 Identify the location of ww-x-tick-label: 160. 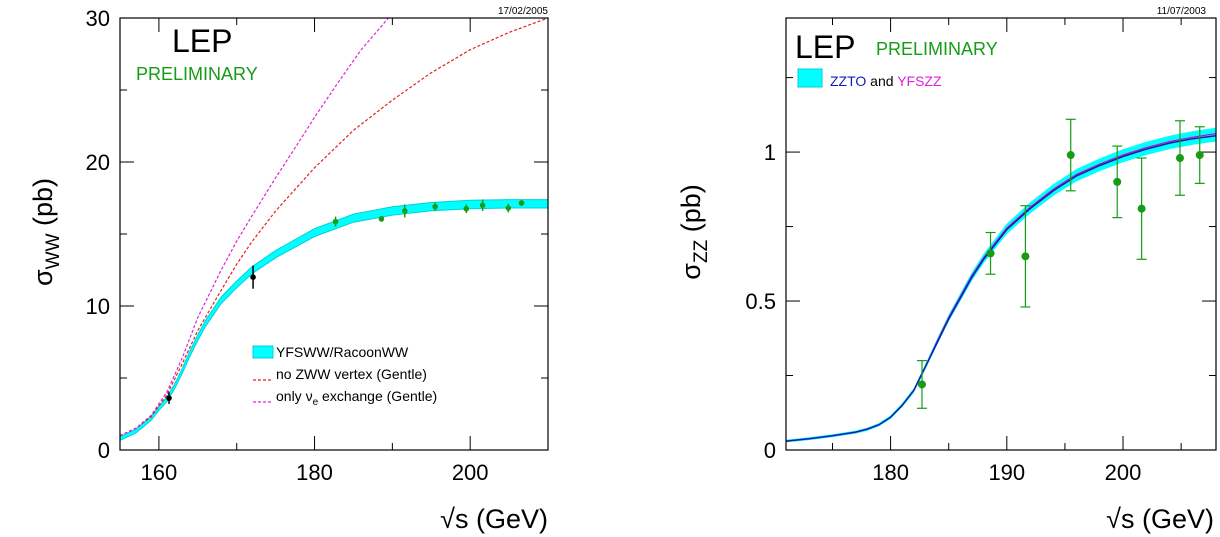
(159, 472).